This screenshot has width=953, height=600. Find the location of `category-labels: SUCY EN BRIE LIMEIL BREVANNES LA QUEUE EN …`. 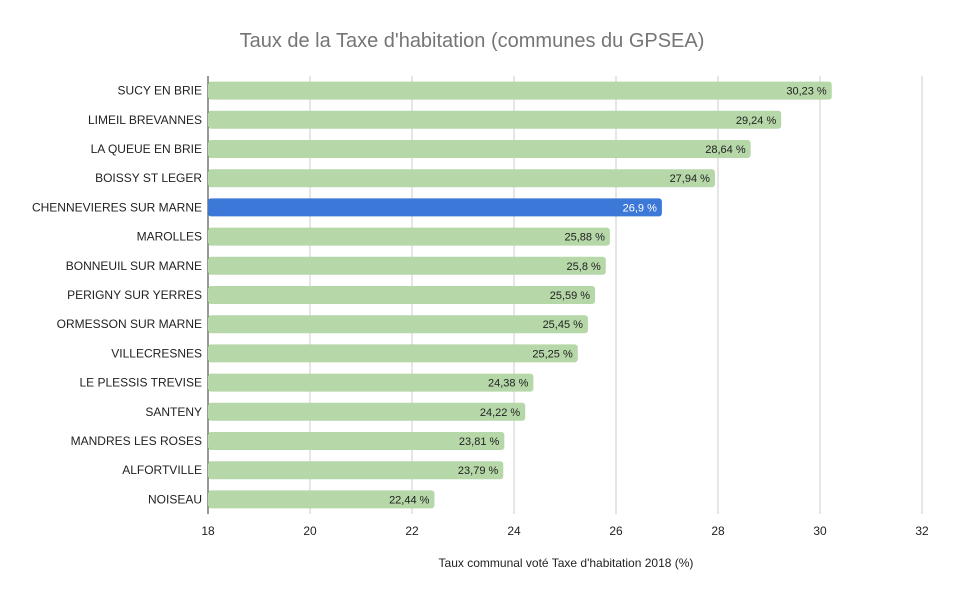

category-labels: SUCY EN BRIE LIMEIL BREVANNES LA QUEUE EN … is located at coordinates (117, 295).